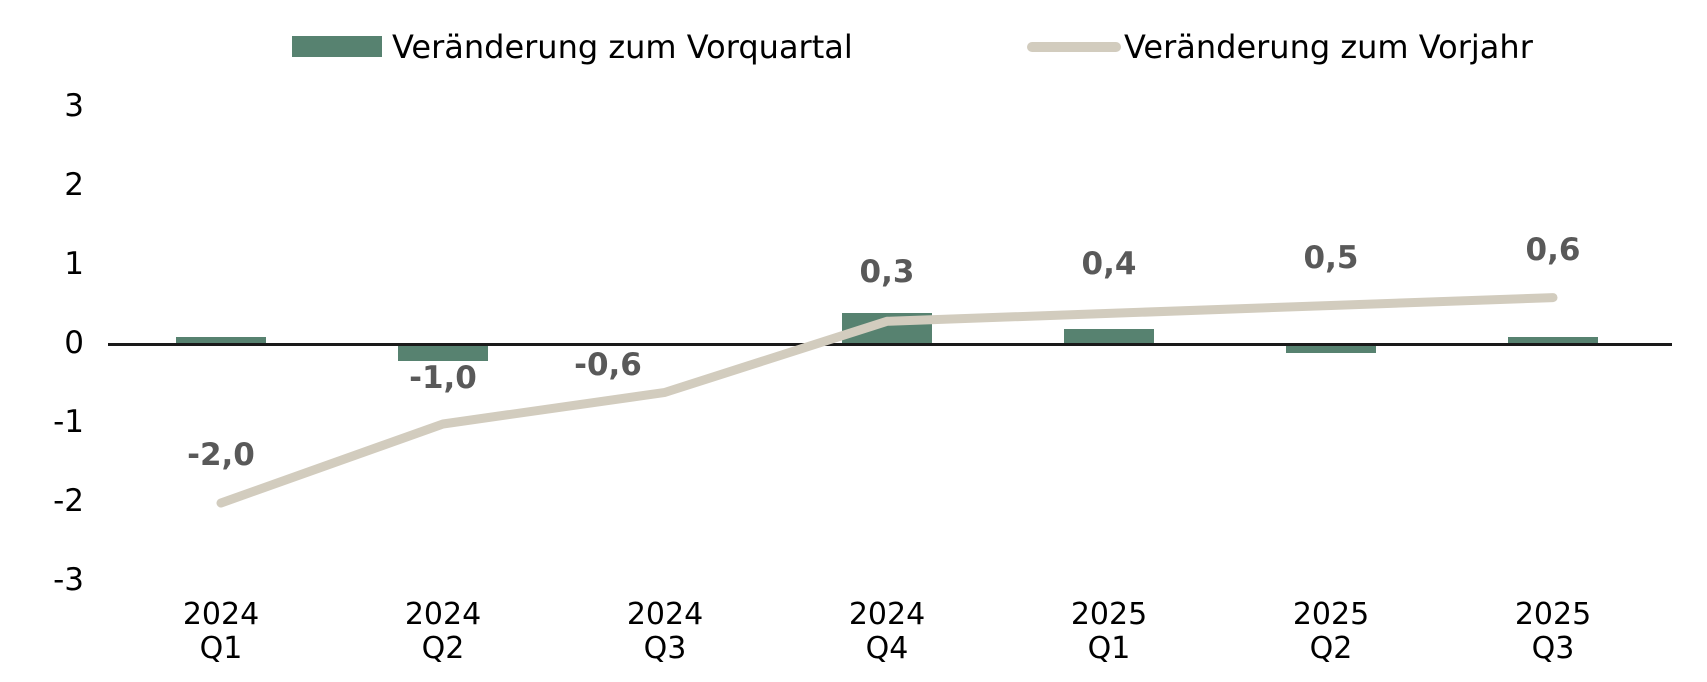 Image resolution: width=1707 pixels, height=682 pixels. What do you see at coordinates (68, 580) in the screenshot?
I see `y-tick-label: -3` at bounding box center [68, 580].